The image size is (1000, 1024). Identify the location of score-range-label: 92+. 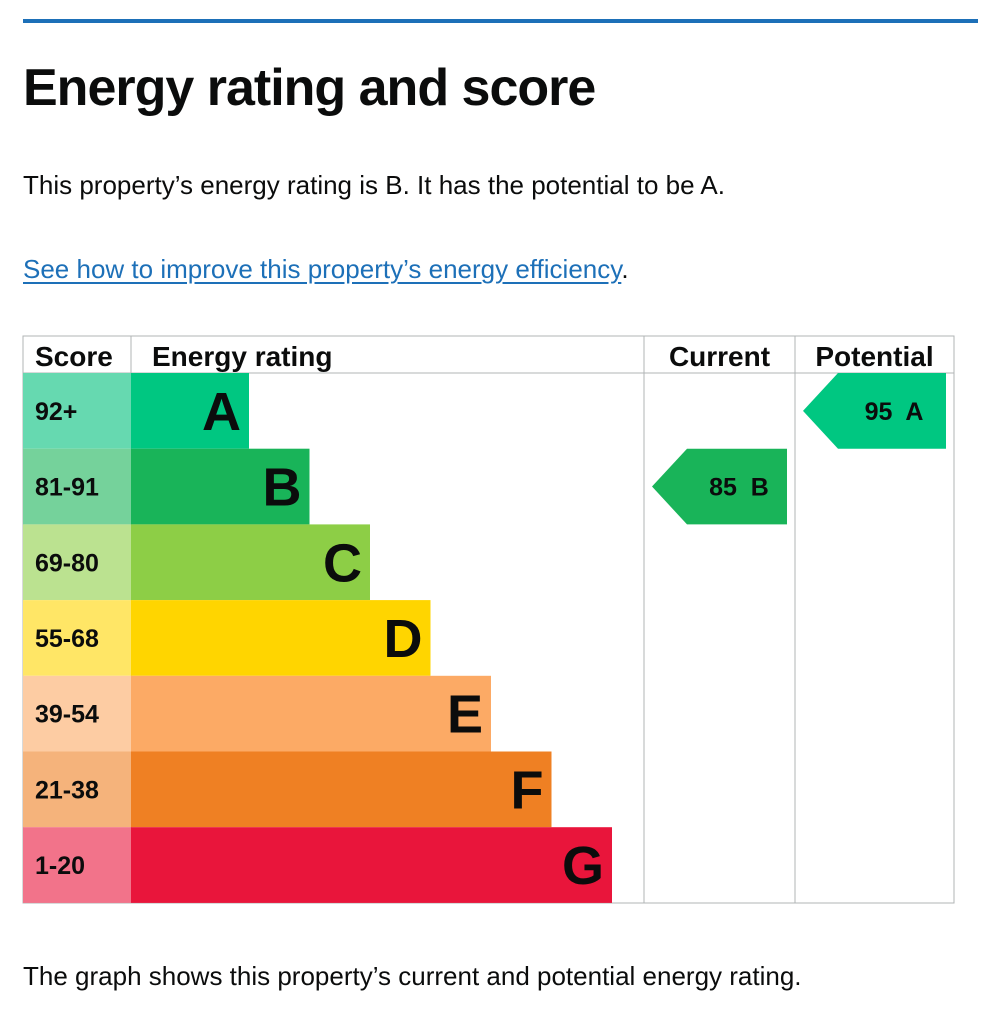
(56, 412).